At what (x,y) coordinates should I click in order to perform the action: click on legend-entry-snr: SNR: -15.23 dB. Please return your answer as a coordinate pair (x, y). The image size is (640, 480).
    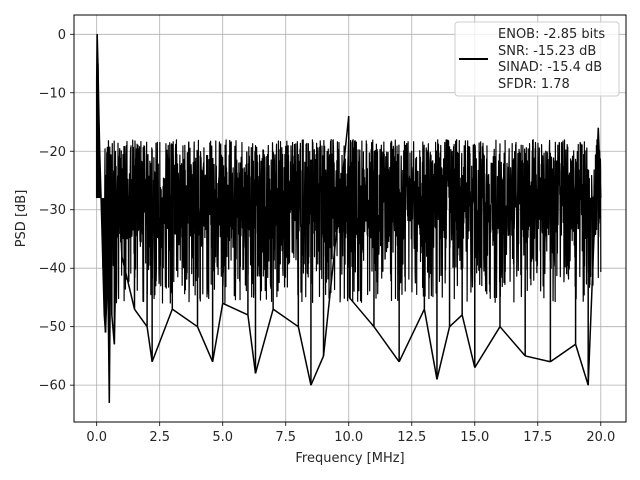
    Looking at the image, I should click on (547, 51).